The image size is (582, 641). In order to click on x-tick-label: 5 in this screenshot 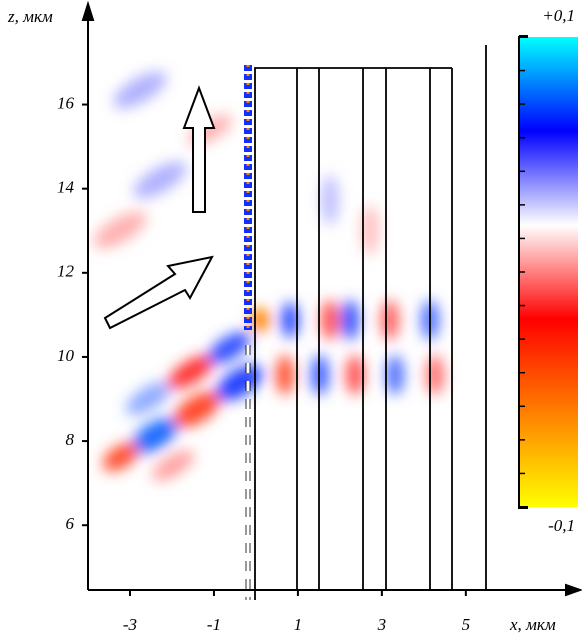, I will do `click(466, 624)`.